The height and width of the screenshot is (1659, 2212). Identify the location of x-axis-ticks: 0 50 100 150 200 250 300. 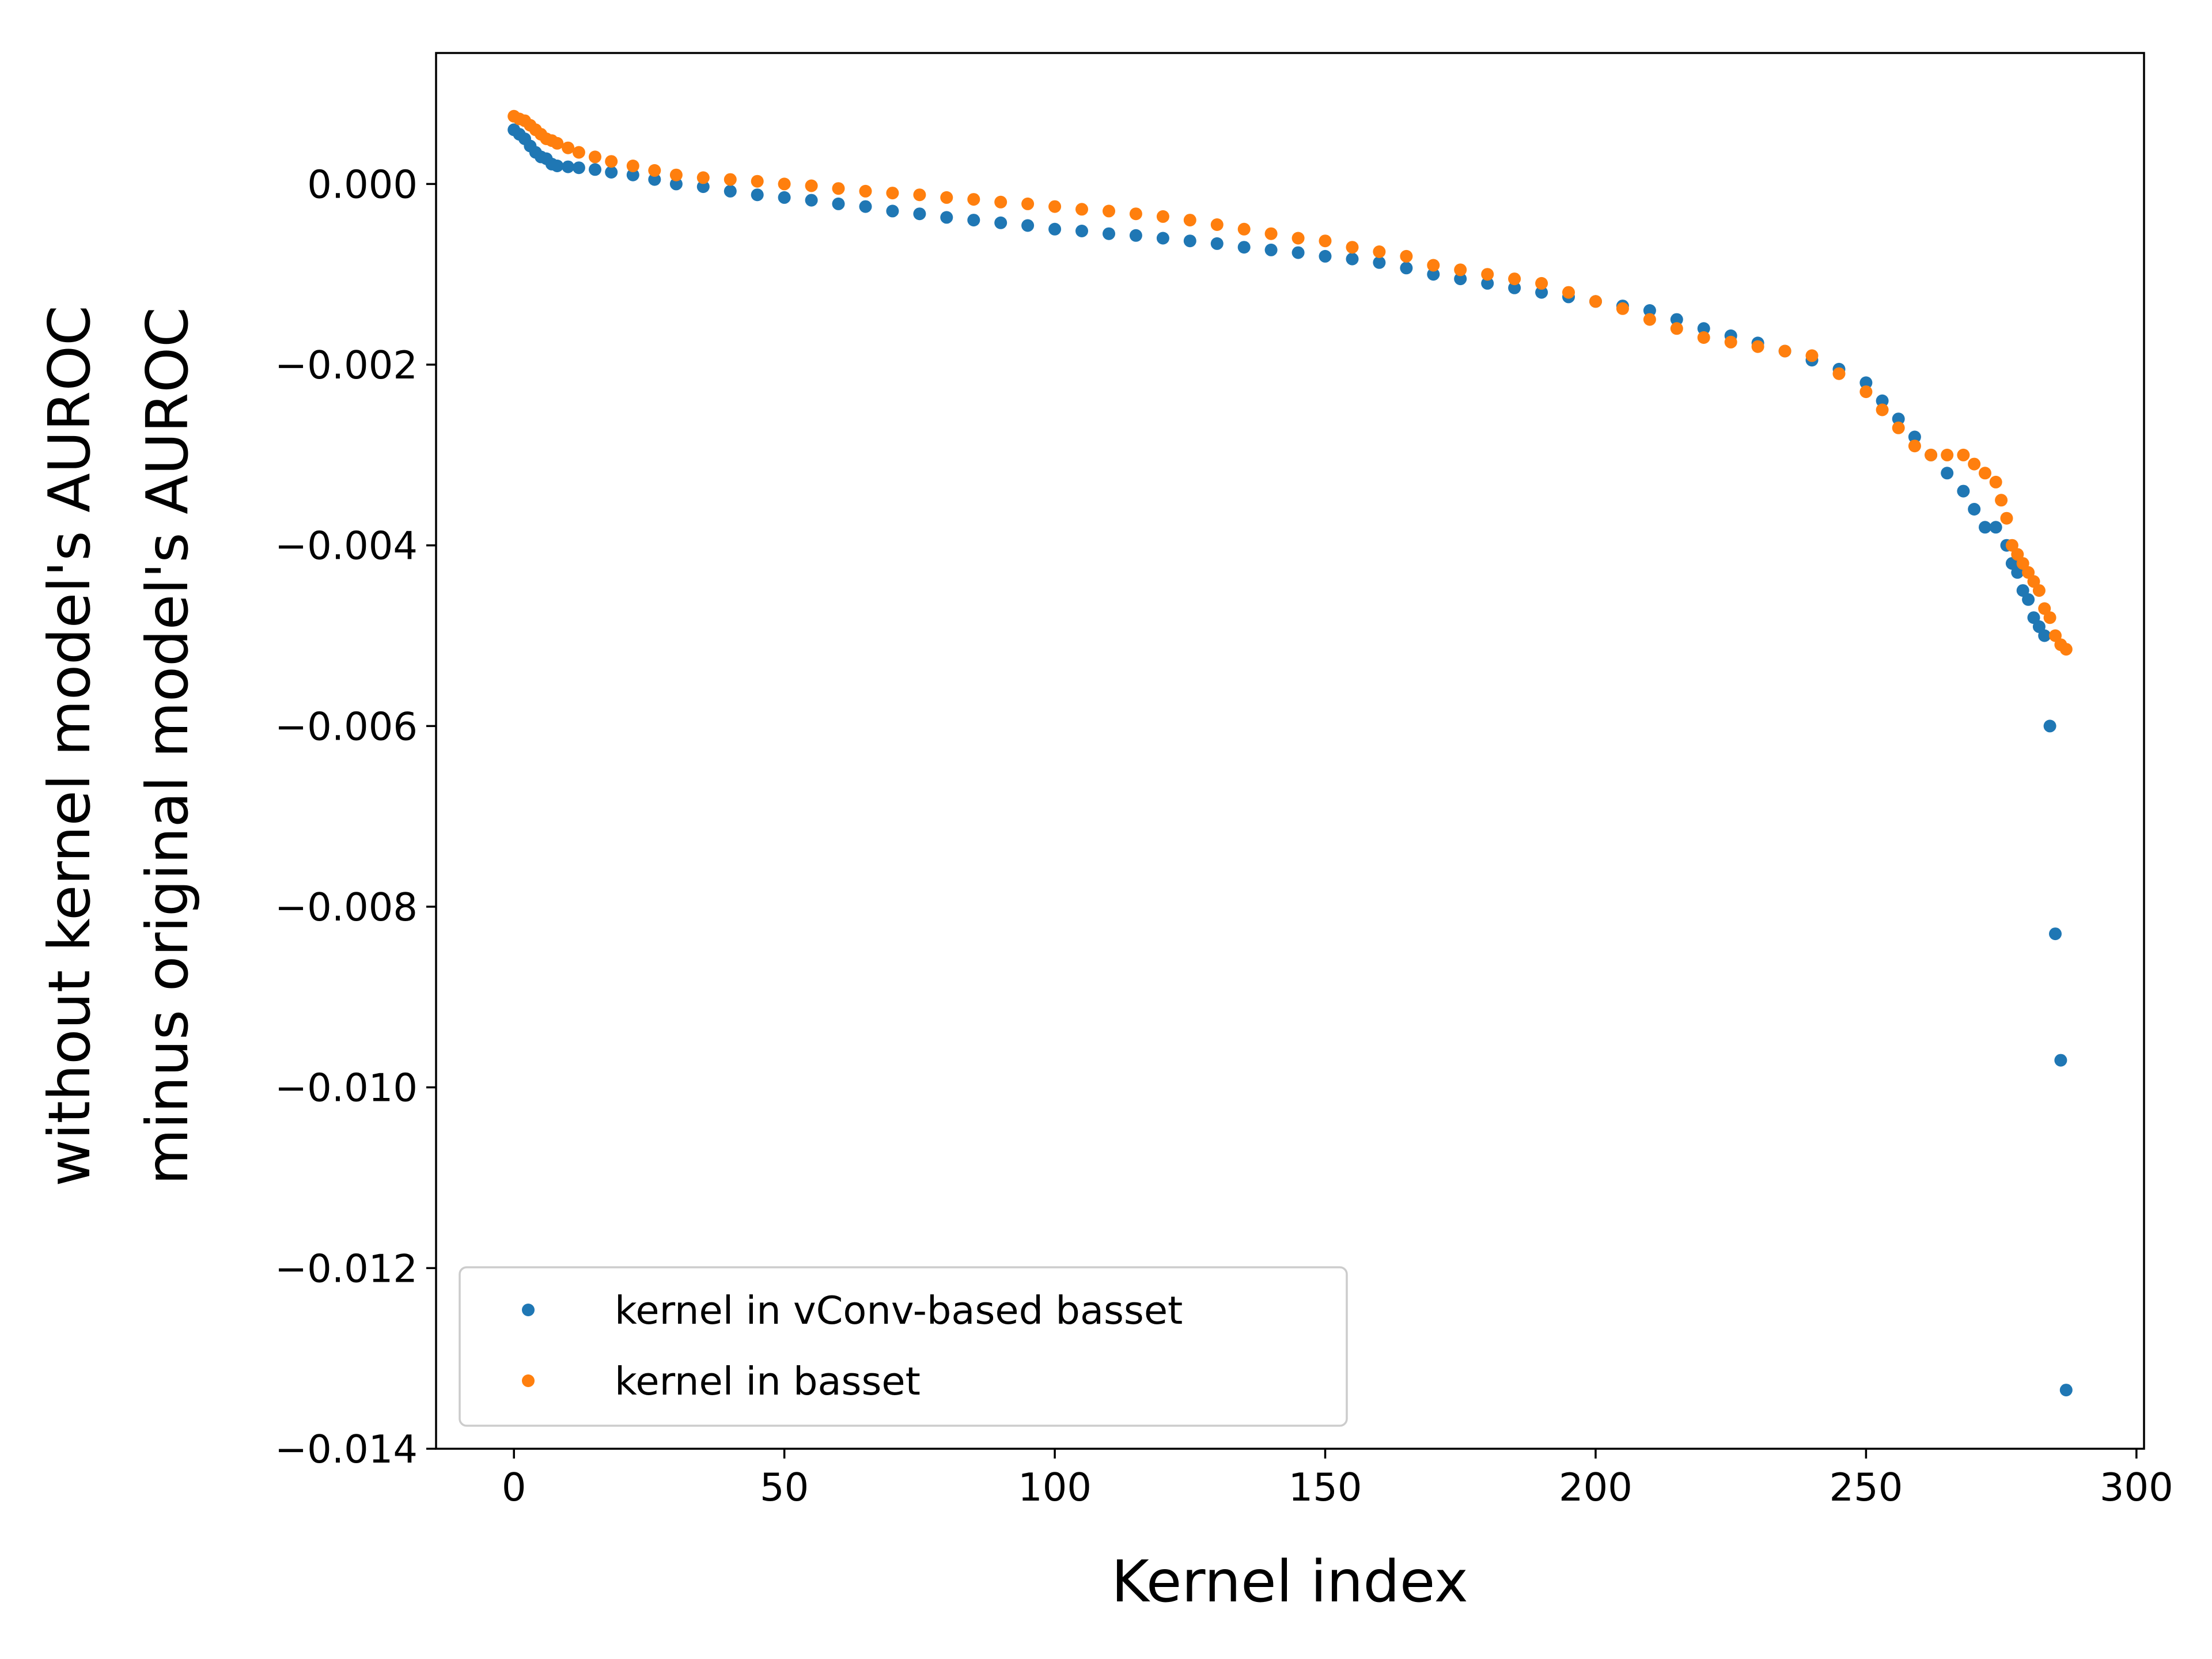
(1337, 1479).